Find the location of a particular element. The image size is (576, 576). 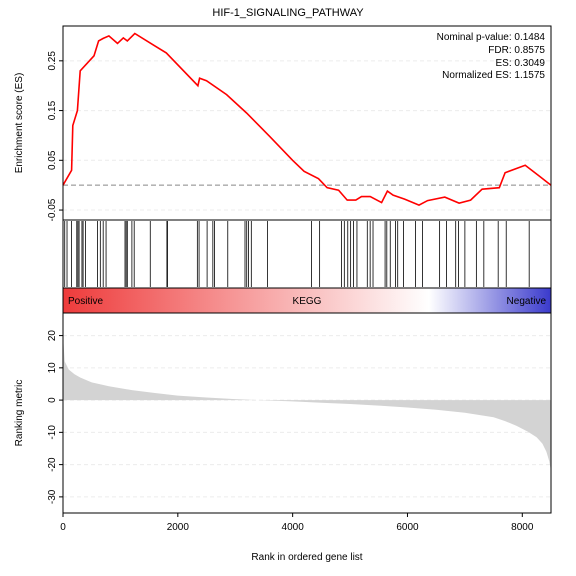

es-y-tick-label: 0.05 is located at coordinates (52, 160).